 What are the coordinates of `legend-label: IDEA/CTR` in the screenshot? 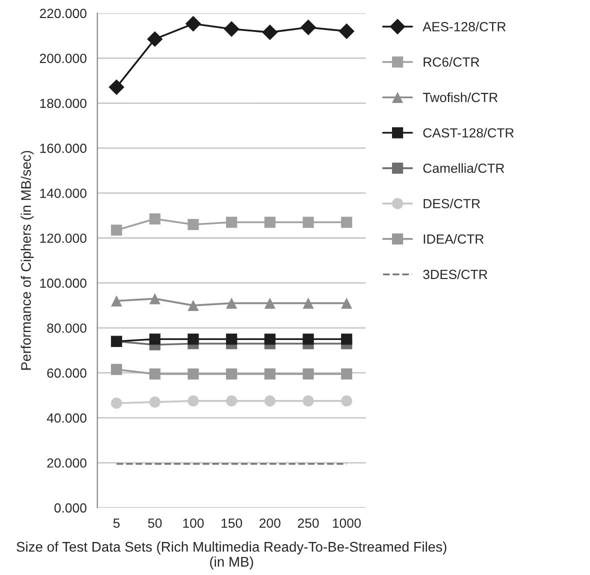 It's located at (454, 239).